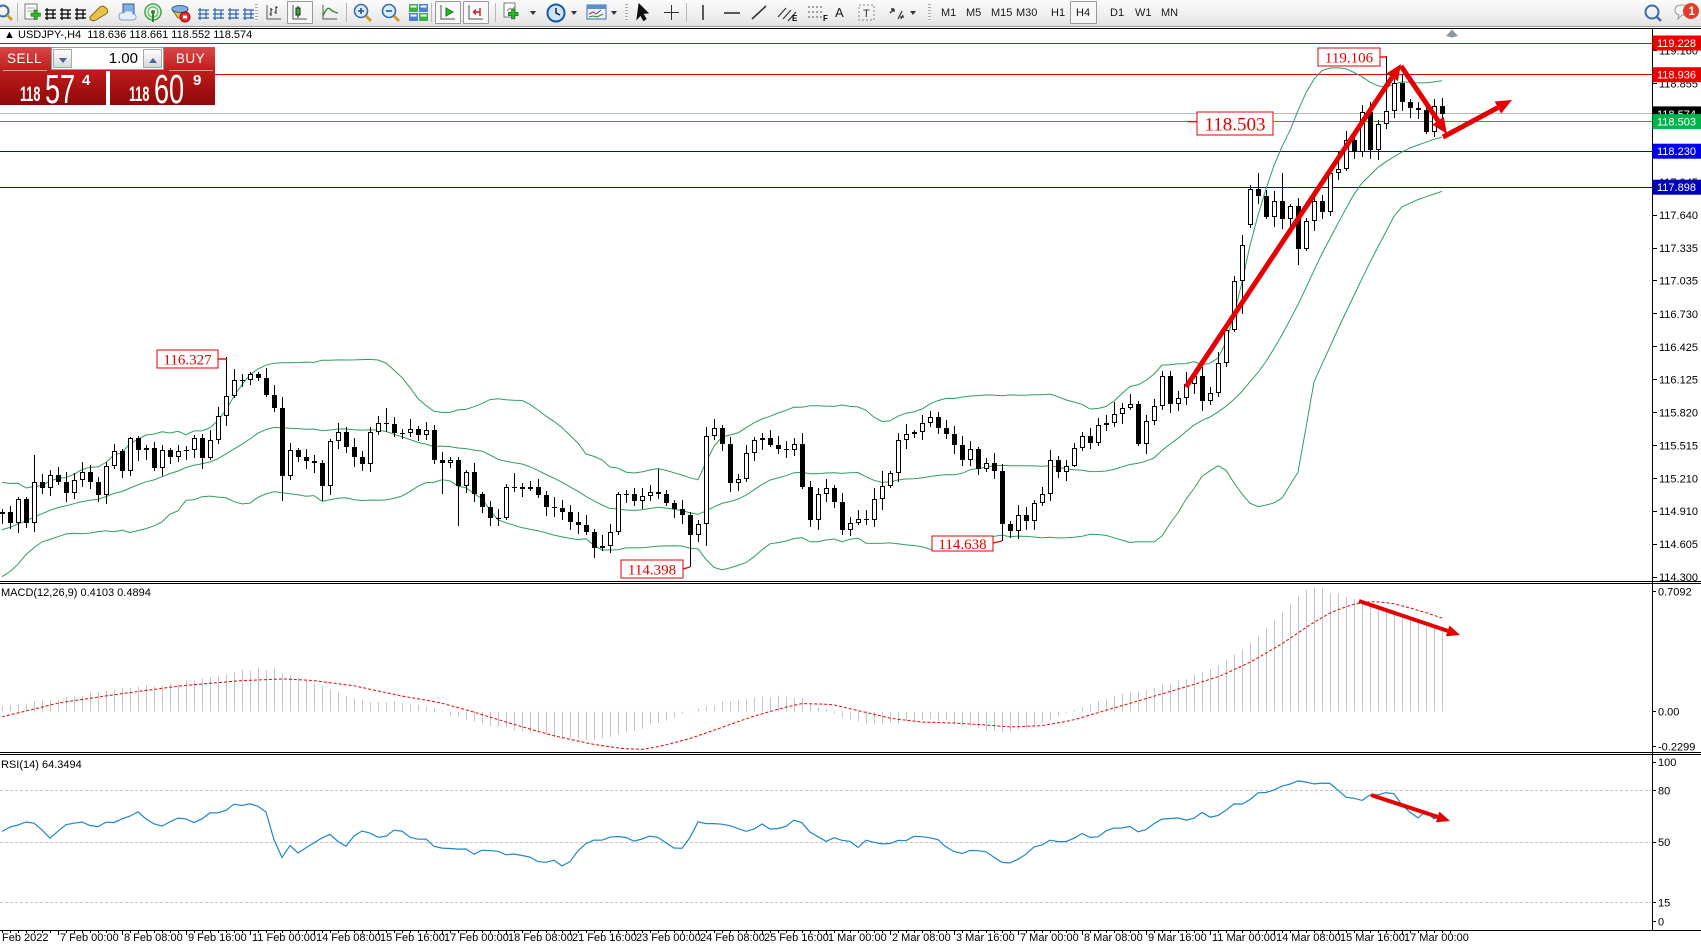  Describe the element at coordinates (652, 570) in the screenshot. I see `svg-text: 114.398` at that location.